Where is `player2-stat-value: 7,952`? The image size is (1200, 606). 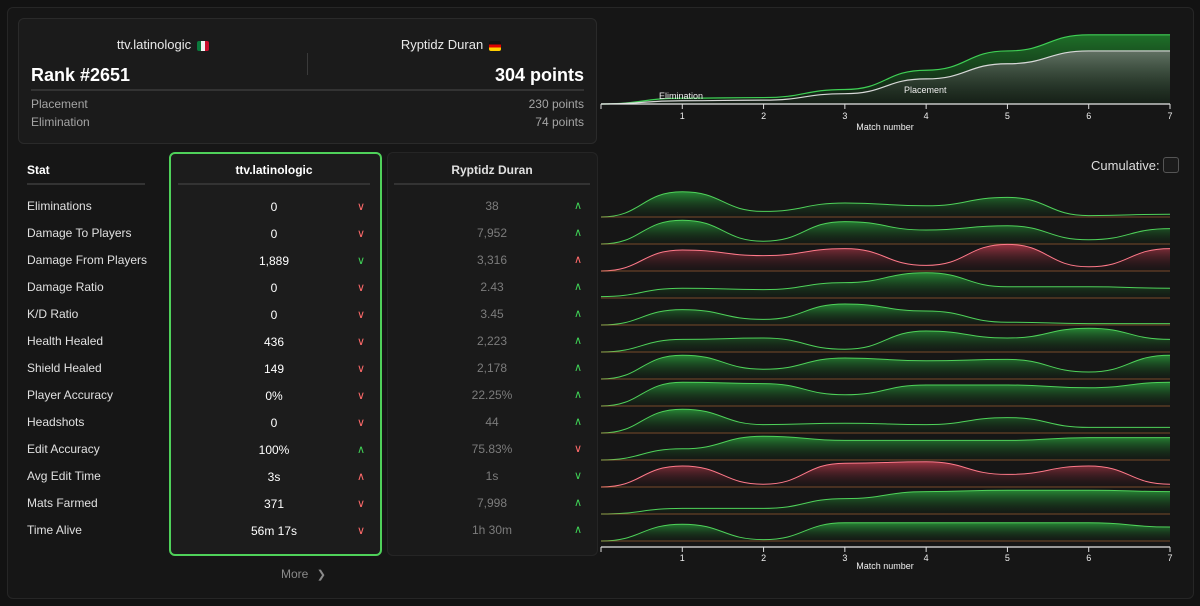 player2-stat-value: 7,952 is located at coordinates (492, 233).